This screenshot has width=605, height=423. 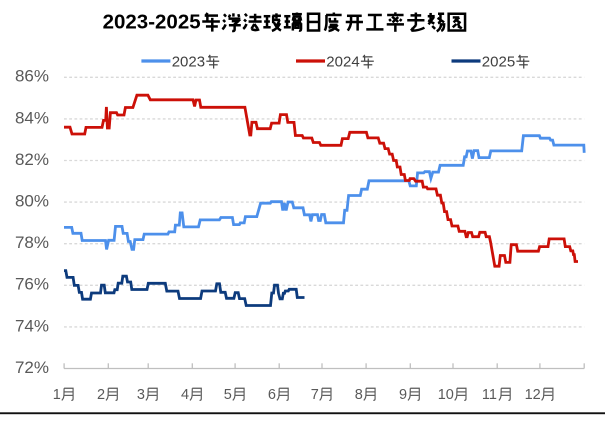 What do you see at coordinates (272, 395) in the screenshot?
I see `svg-text: 6` at bounding box center [272, 395].